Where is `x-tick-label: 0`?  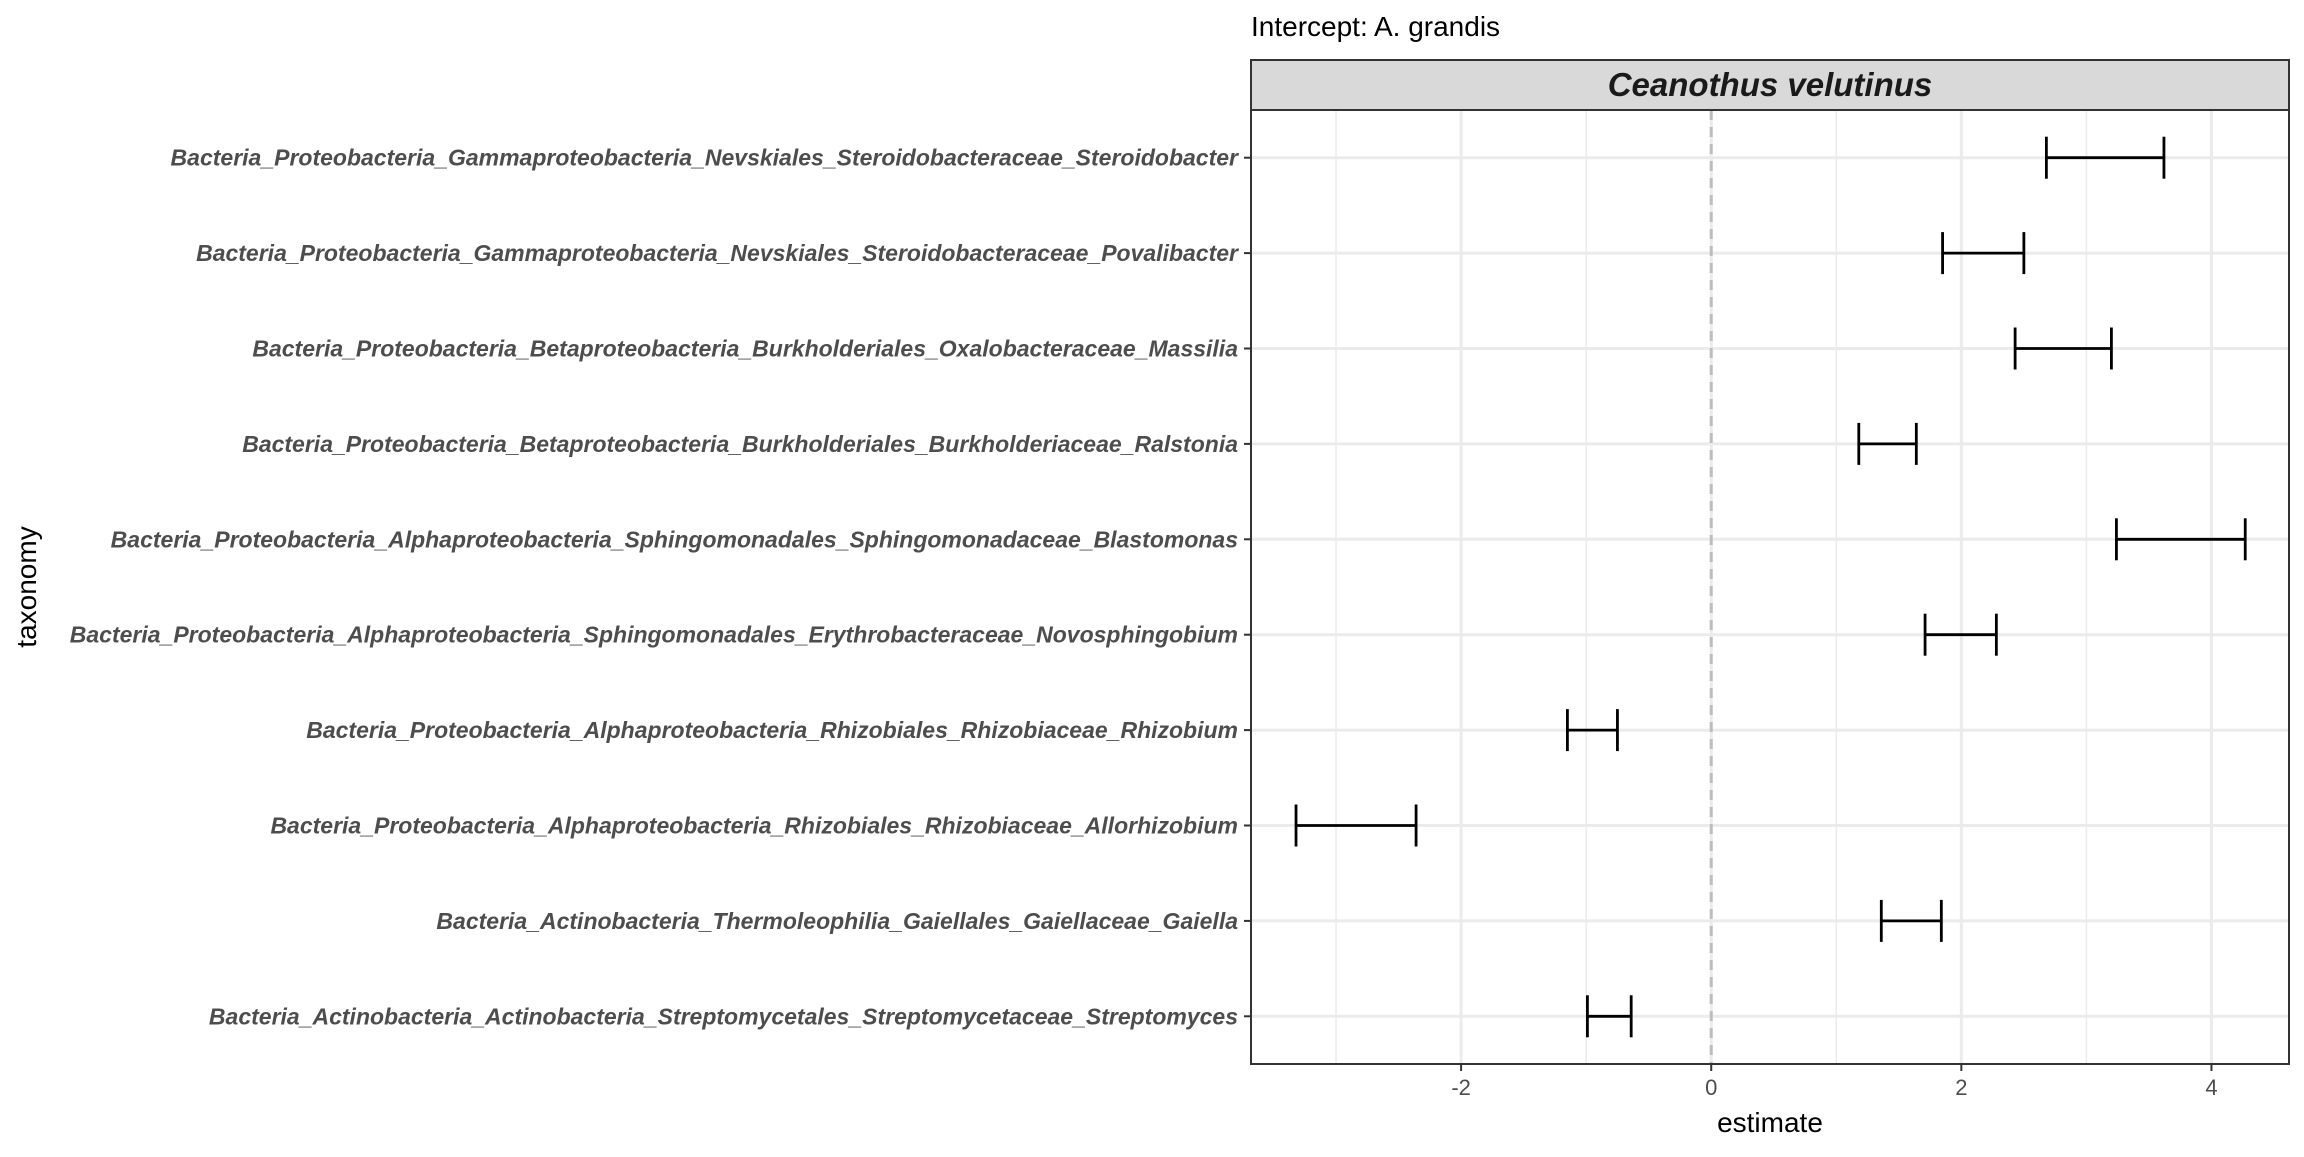
x-tick-label: 0 is located at coordinates (1711, 1087).